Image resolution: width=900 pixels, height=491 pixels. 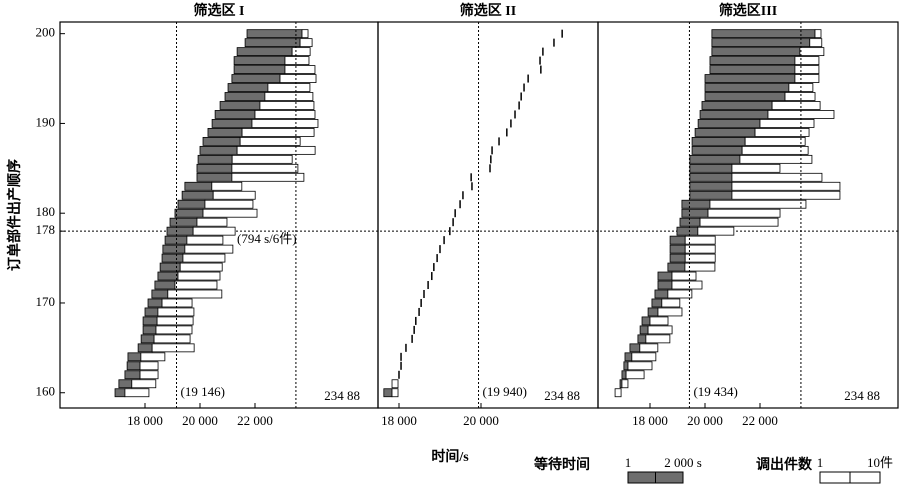 I want to click on legend-label: 调出件数, so click(x=784, y=464).